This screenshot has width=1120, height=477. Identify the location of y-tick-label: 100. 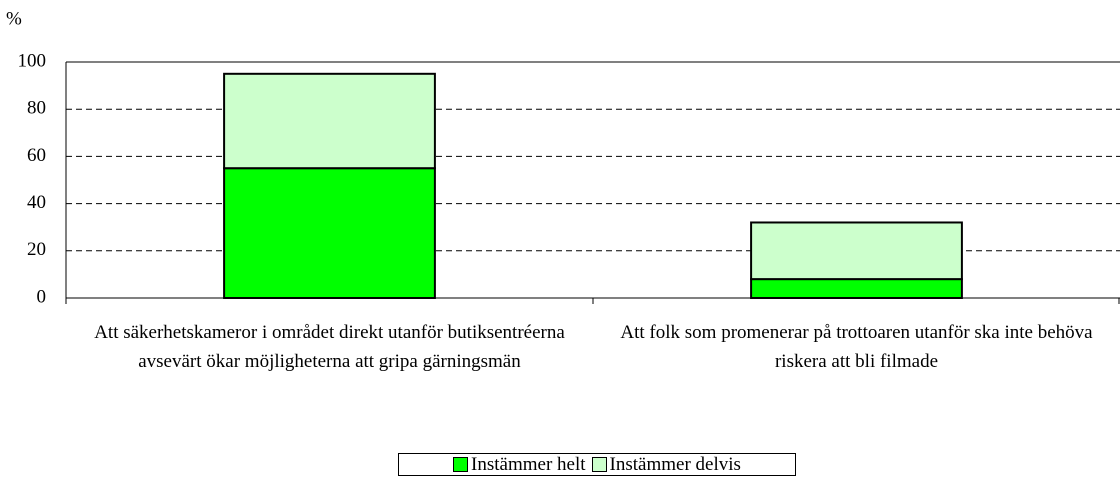
(32, 60).